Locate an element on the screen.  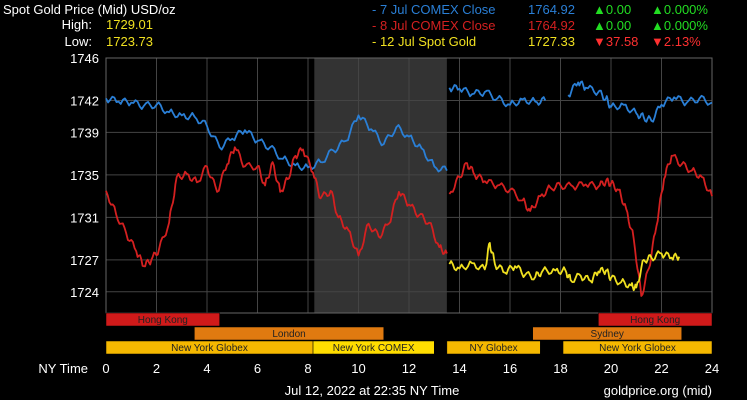
legend-change: ▼37.58 is located at coordinates (615, 41).